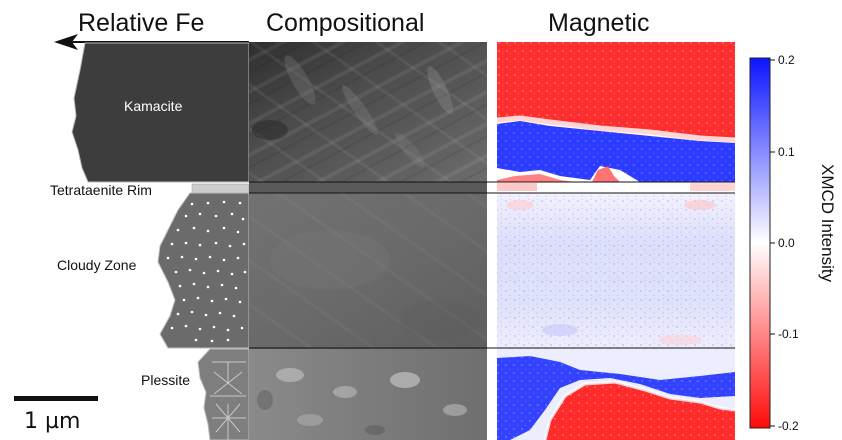  I want to click on colorbar-tick-4: -0.2, so click(788, 426).